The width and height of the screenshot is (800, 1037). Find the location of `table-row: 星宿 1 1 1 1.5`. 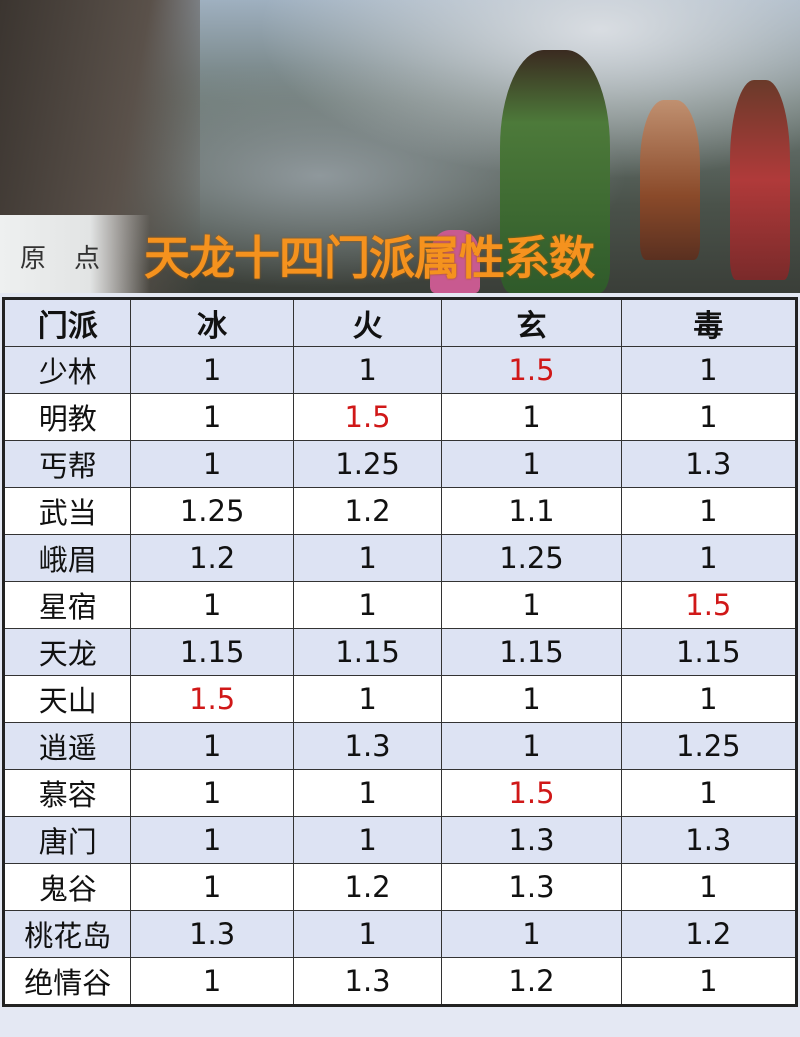

table-row: 星宿 1 1 1 1.5 is located at coordinates (400, 605).